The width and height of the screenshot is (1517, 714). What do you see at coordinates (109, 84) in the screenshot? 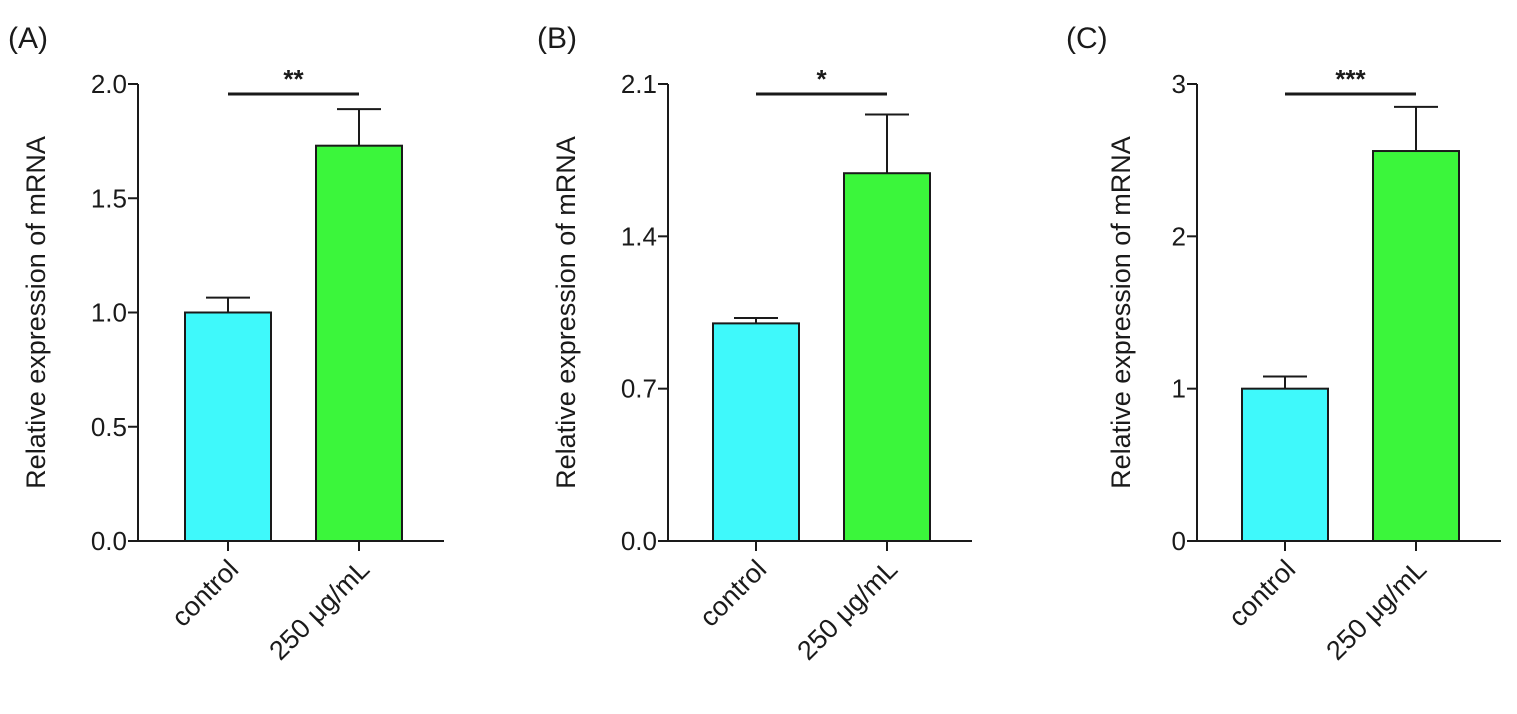
I see `y-tick-label: 2.0` at bounding box center [109, 84].